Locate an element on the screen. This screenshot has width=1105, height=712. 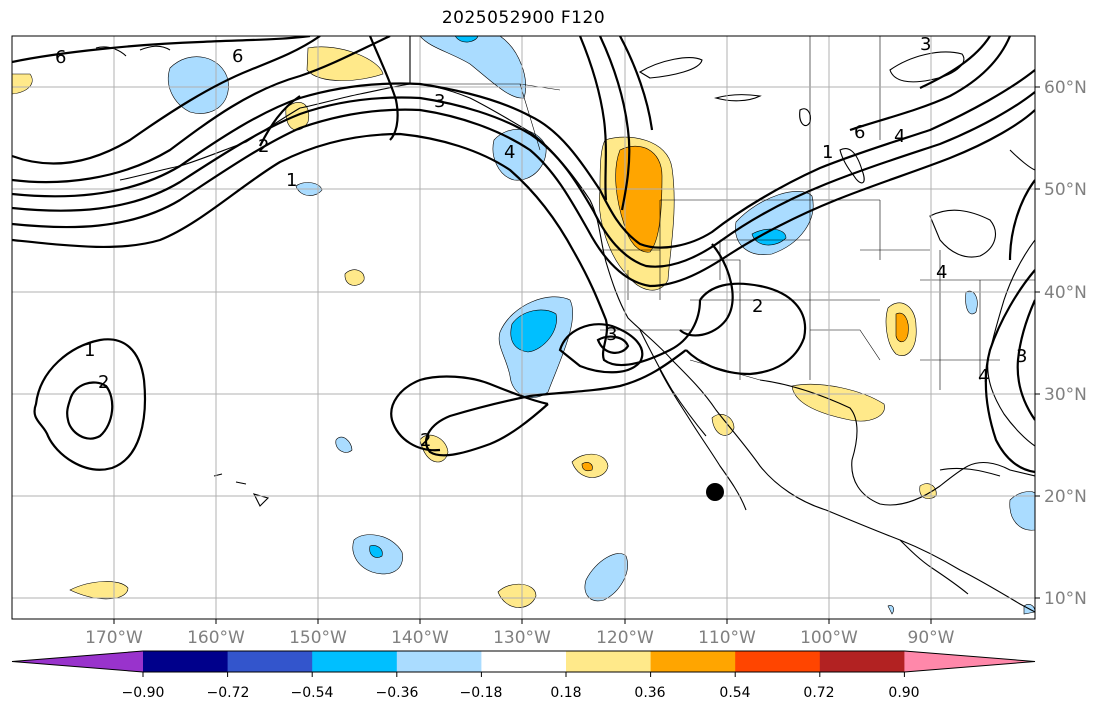
colorbar-label: 0.54 is located at coordinates (734, 693).